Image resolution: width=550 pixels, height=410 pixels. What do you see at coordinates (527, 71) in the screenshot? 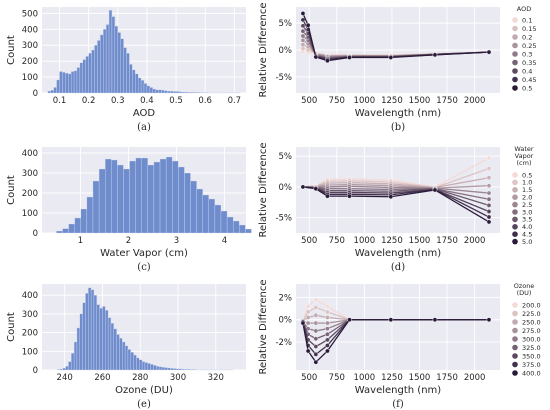
I see `legend-entry: 0.4` at bounding box center [527, 71].